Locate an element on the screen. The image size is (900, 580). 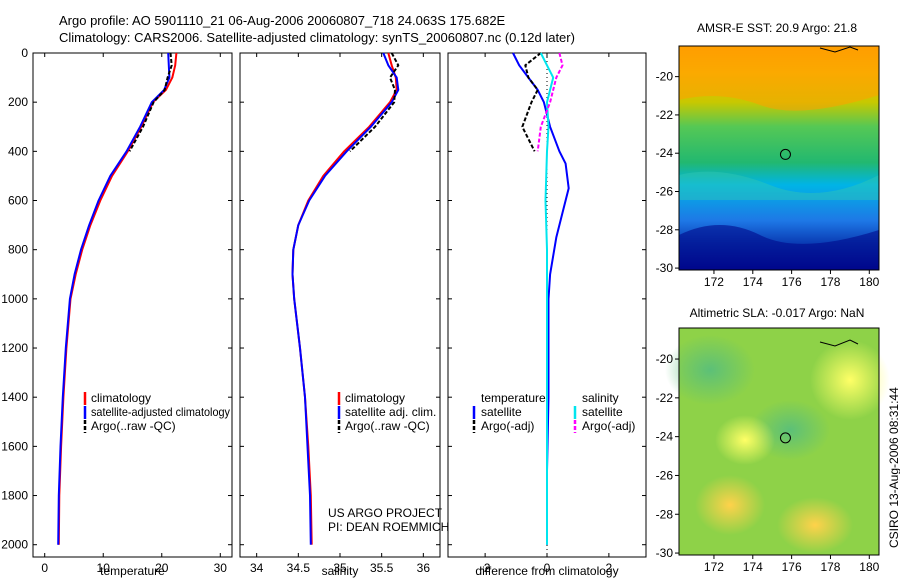
y-tick-label: 2000 is located at coordinates (14, 545).